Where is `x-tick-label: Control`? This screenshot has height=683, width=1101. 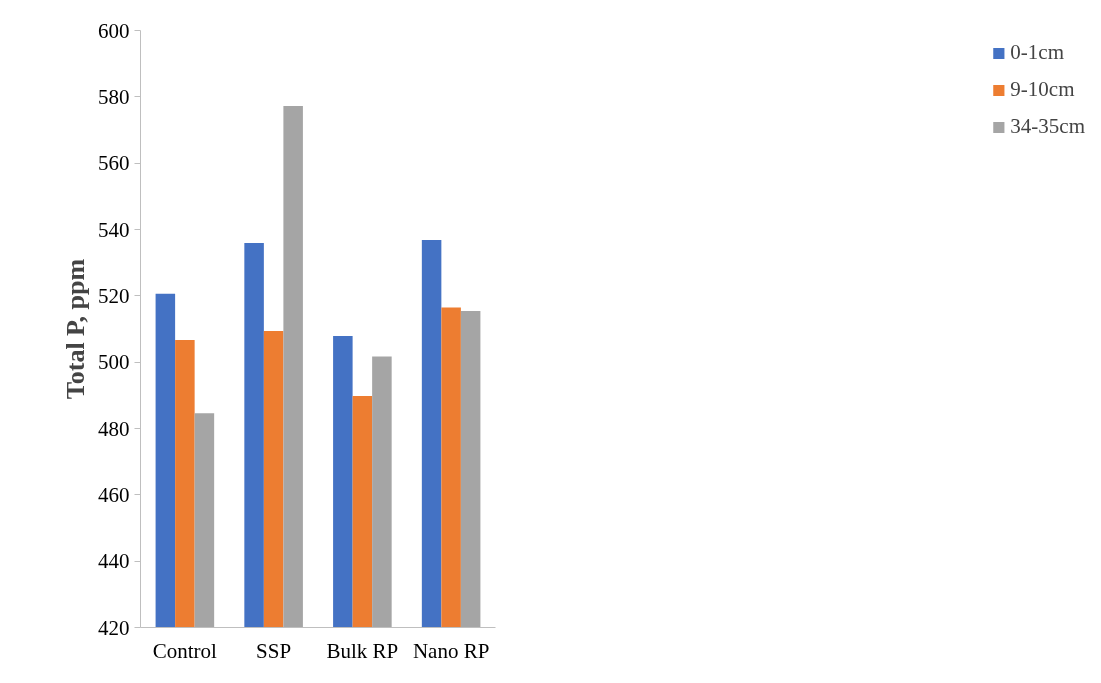
x-tick-label: Control is located at coordinates (185, 650).